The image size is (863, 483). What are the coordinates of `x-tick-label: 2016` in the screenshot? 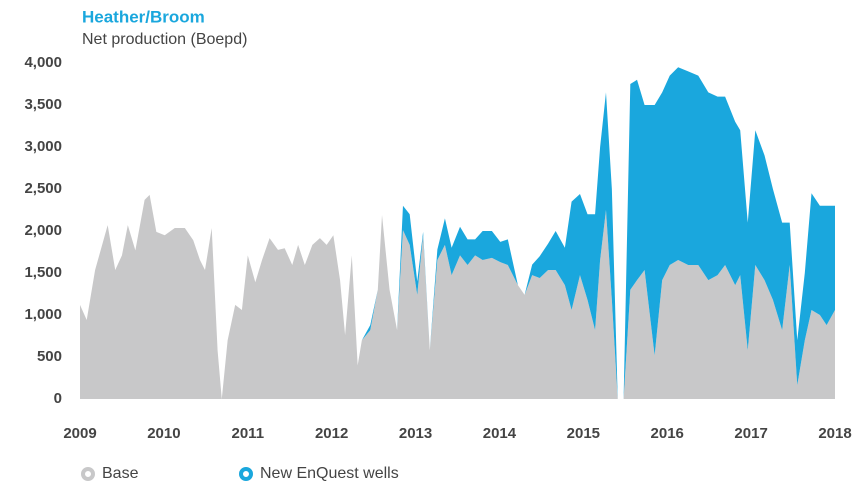 It's located at (667, 433).